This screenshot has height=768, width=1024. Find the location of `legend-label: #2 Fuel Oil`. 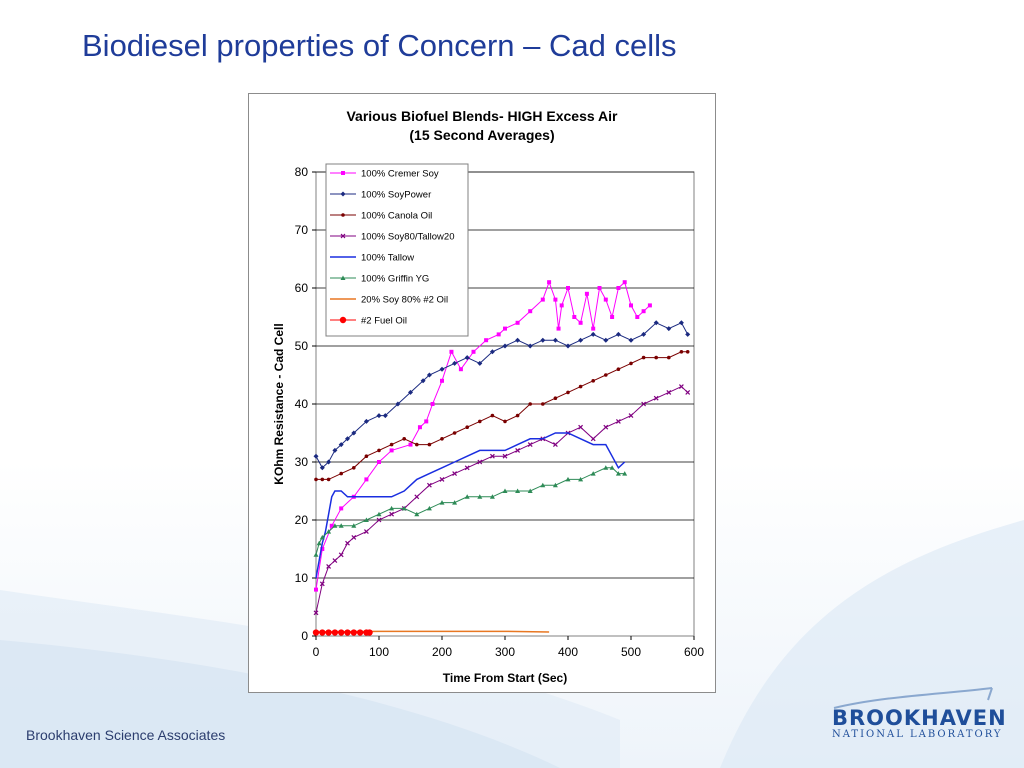

legend-label: #2 Fuel Oil is located at coordinates (384, 321).